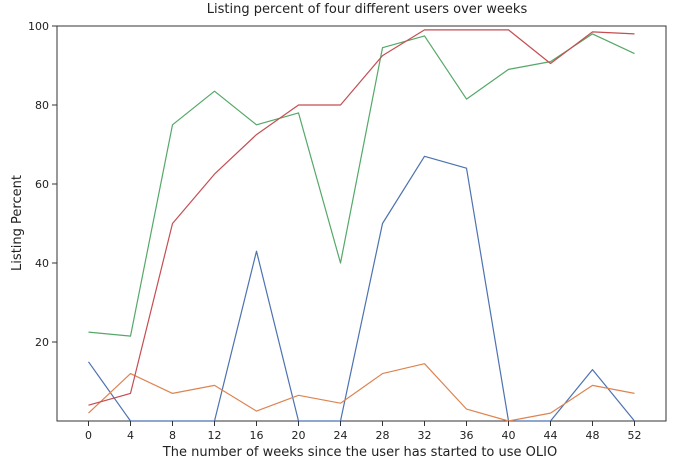  Describe the element at coordinates (42, 342) in the screenshot. I see `y-tick-label: 20` at that location.